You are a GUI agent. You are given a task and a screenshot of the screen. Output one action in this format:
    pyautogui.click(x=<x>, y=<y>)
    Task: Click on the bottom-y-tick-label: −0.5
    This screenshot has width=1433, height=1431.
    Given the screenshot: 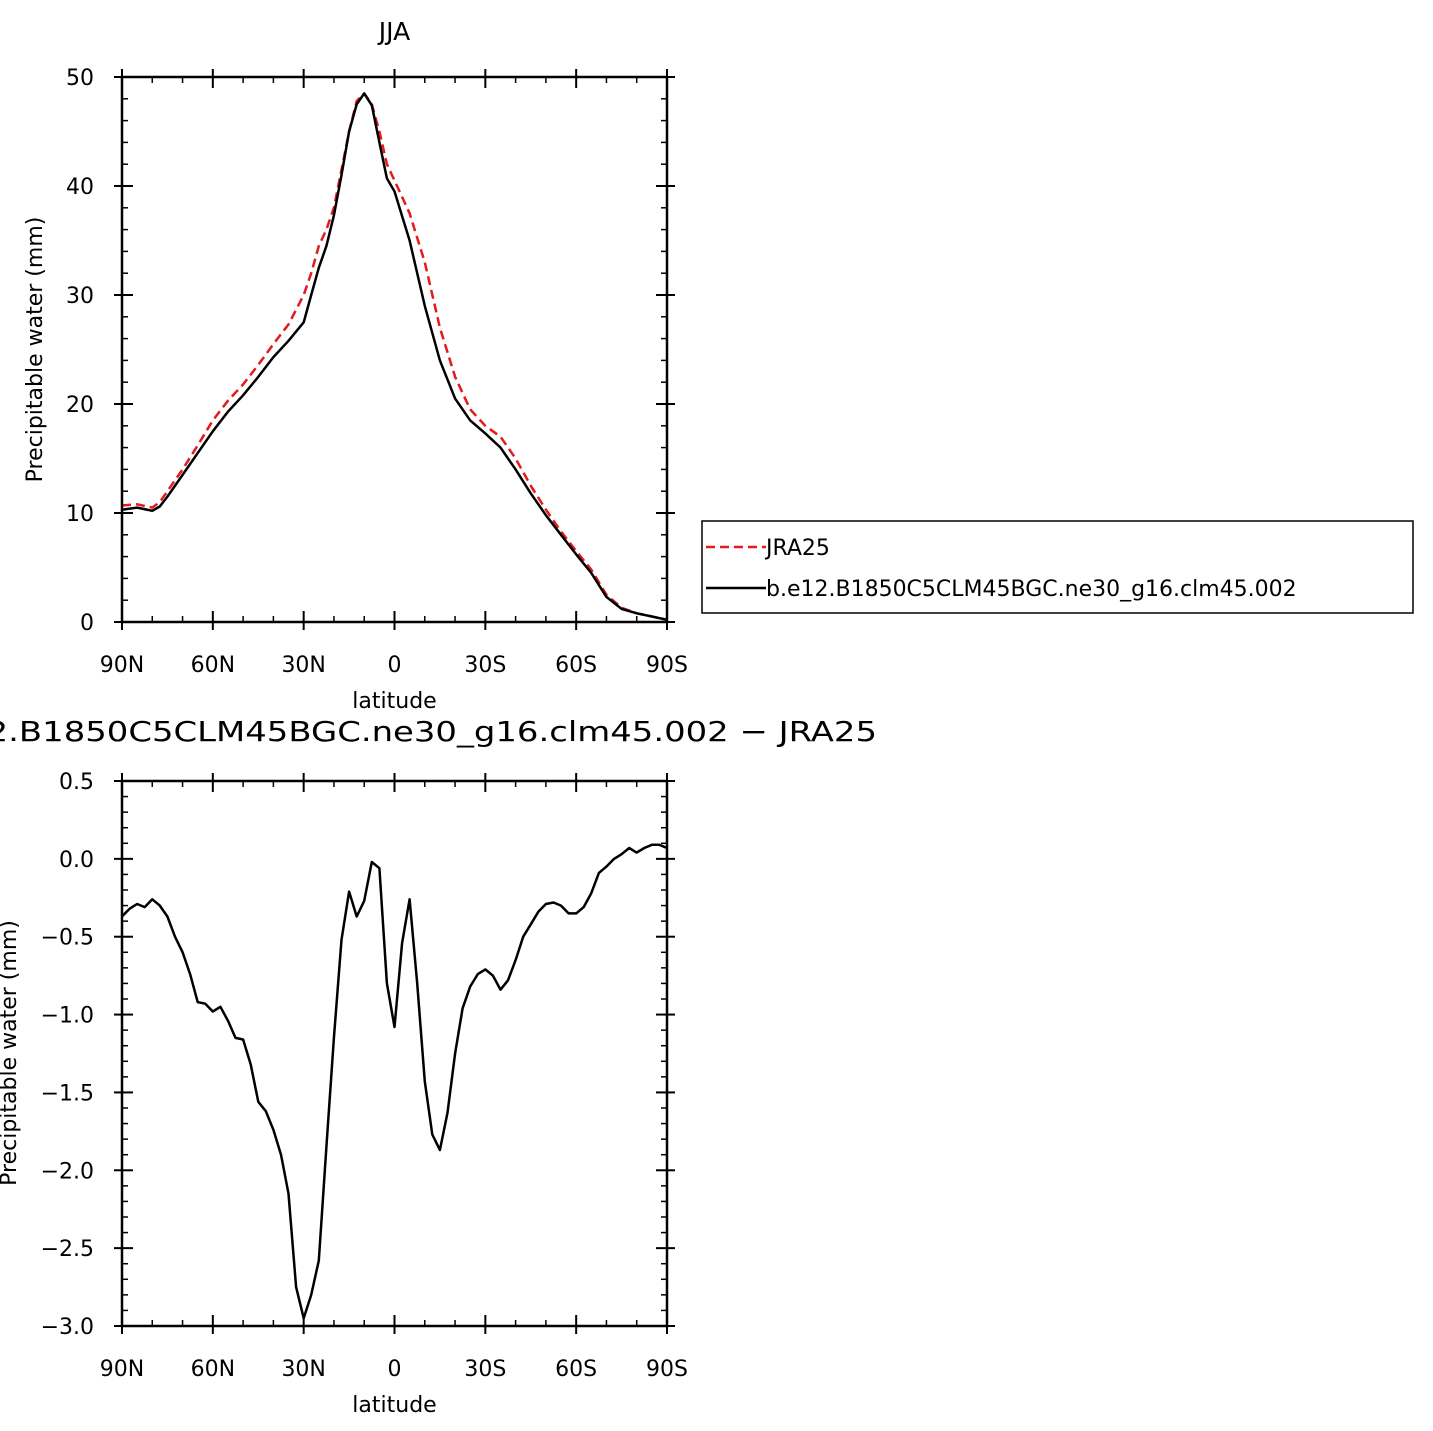 What is the action you would take?
    pyautogui.click(x=67, y=938)
    